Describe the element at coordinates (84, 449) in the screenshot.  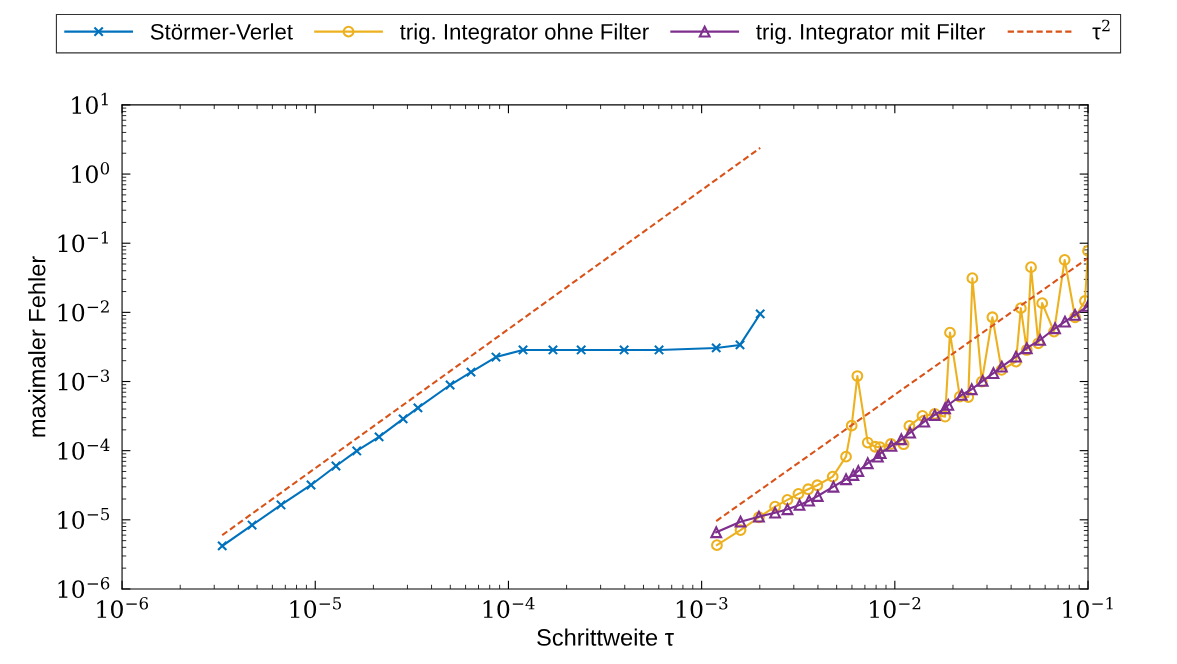
I see `y-tick-label: 10$^{−4}$` at that location.